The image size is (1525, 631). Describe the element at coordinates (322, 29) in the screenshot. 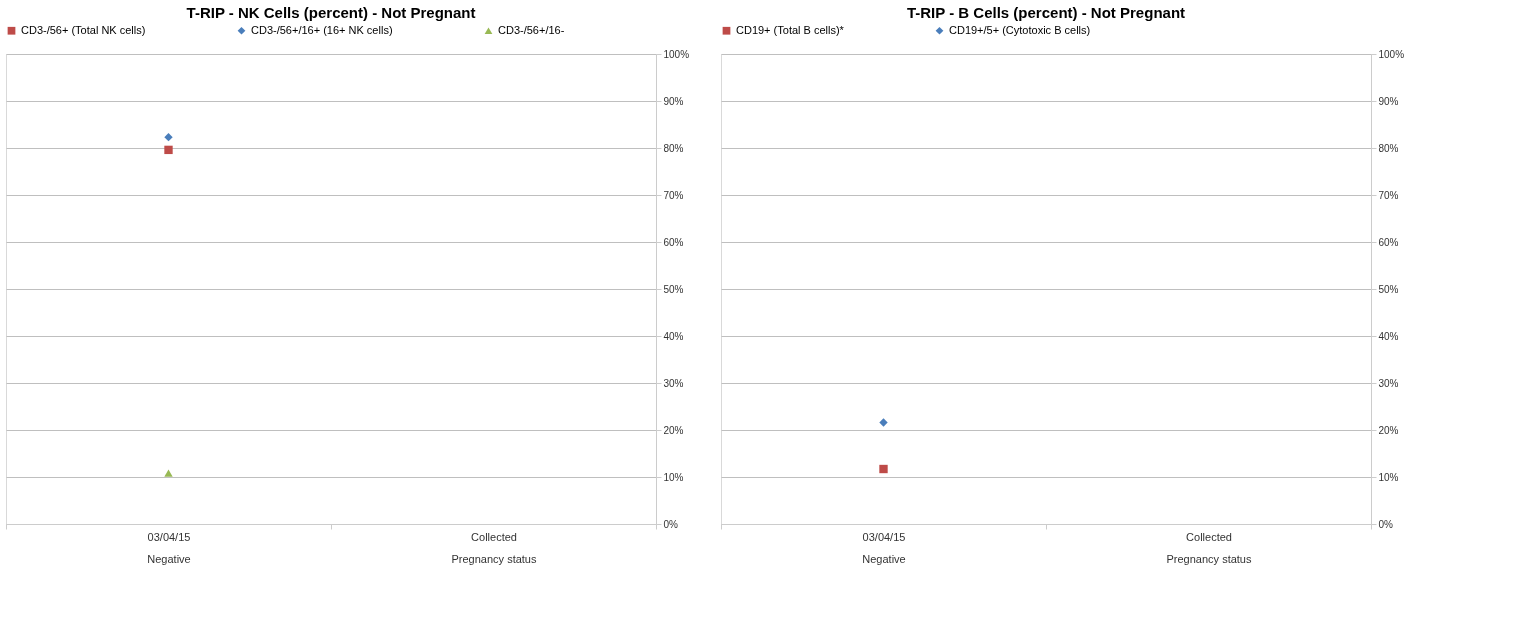

I see `legend-label: CD3-/56+/16+ (16+ NK cells)` at that location.